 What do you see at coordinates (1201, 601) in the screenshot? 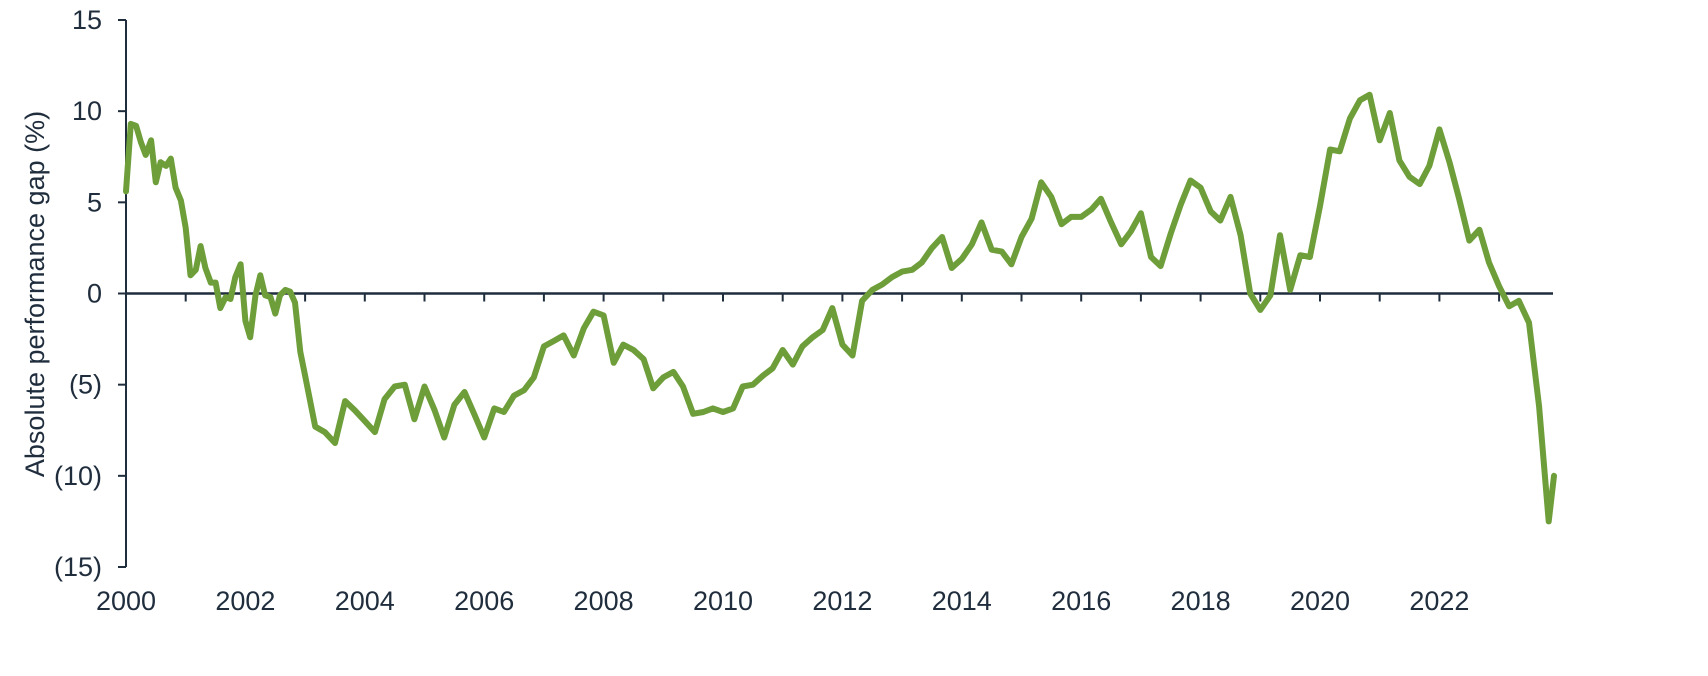
I see `x-tick-label: 2018` at bounding box center [1201, 601].